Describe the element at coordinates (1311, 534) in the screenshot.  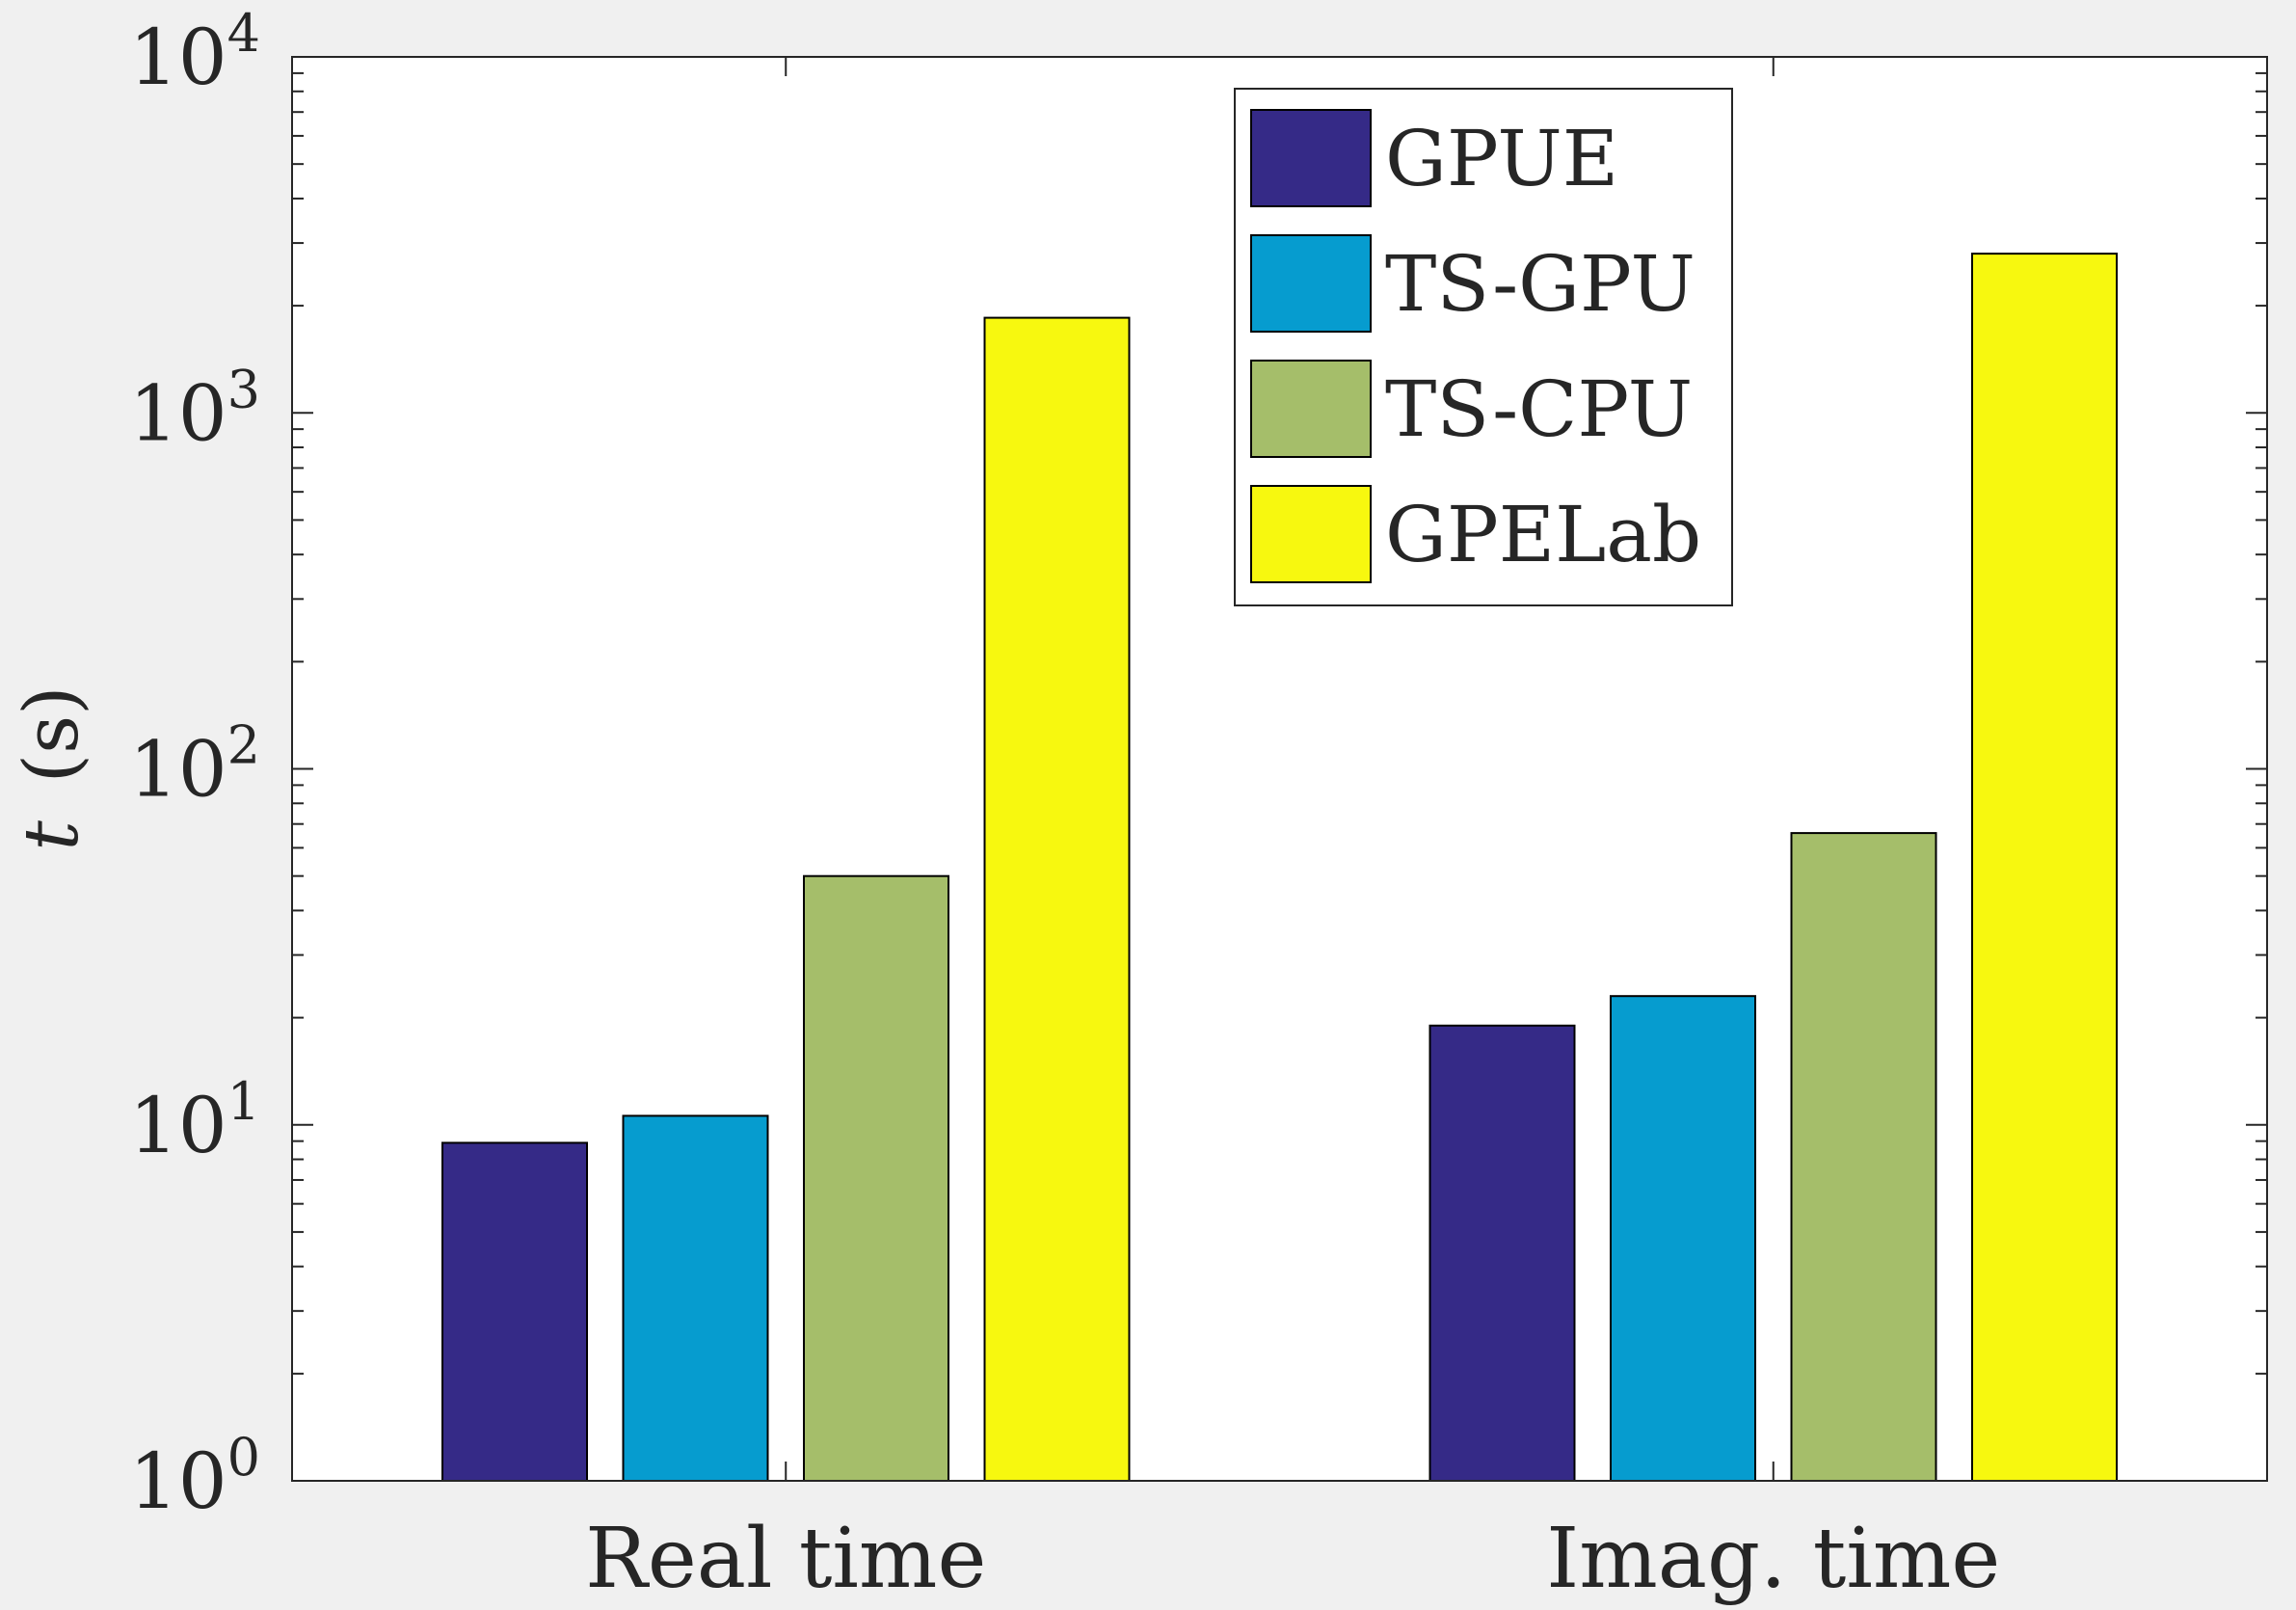
I see `legend-swatch-gpelab` at that location.